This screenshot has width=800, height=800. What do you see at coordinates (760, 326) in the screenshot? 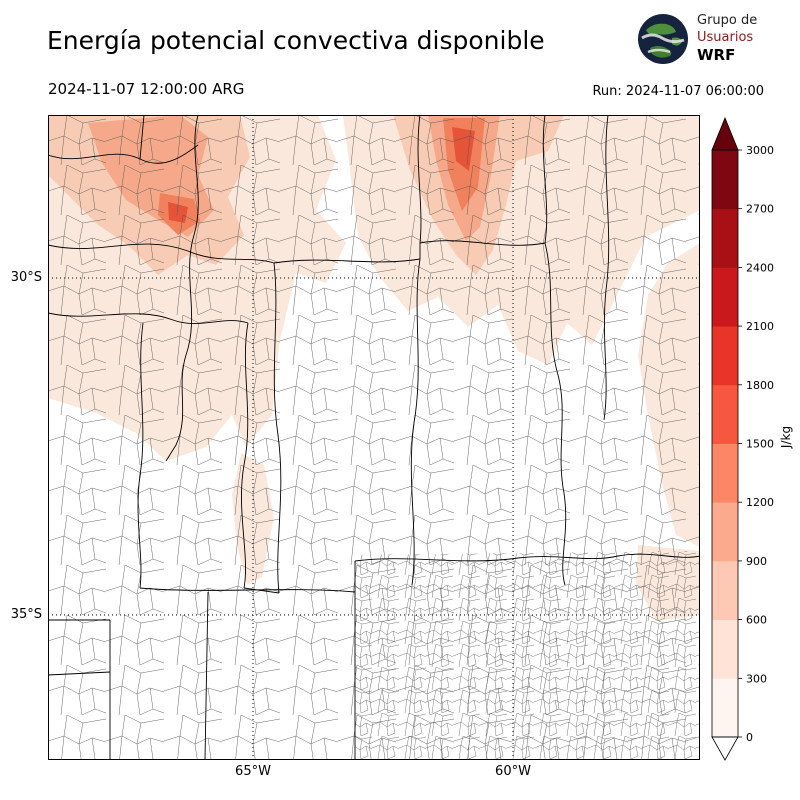
I see `colorbar-tick-label: 2100` at bounding box center [760, 326].